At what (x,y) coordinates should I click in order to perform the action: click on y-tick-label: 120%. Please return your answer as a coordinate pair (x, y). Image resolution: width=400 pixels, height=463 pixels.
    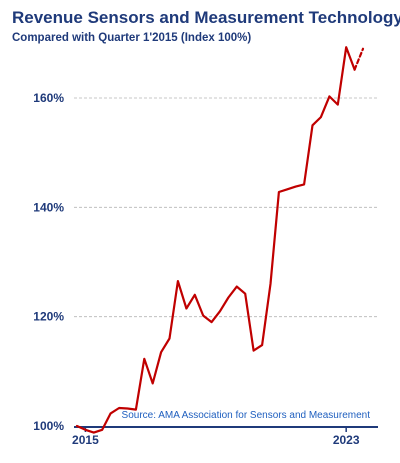
    Looking at the image, I should click on (48, 317).